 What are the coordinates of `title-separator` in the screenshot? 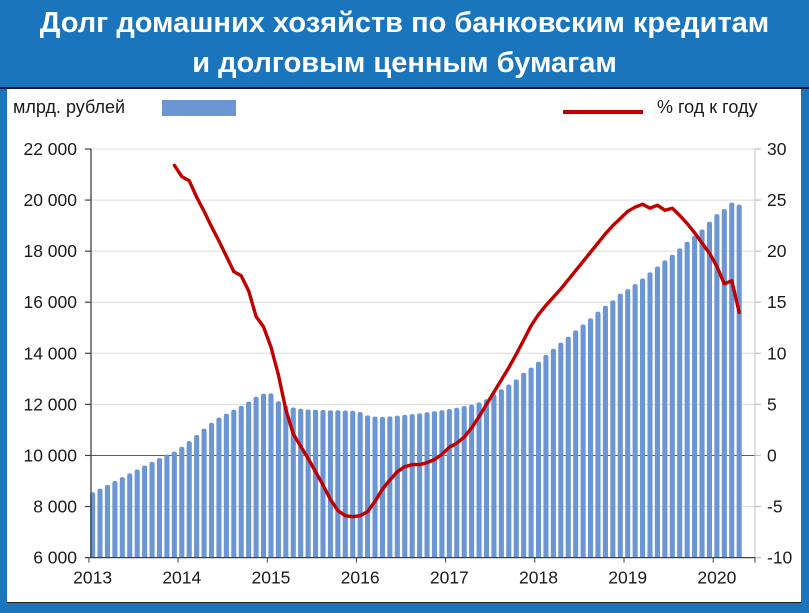 It's located at (404, 88).